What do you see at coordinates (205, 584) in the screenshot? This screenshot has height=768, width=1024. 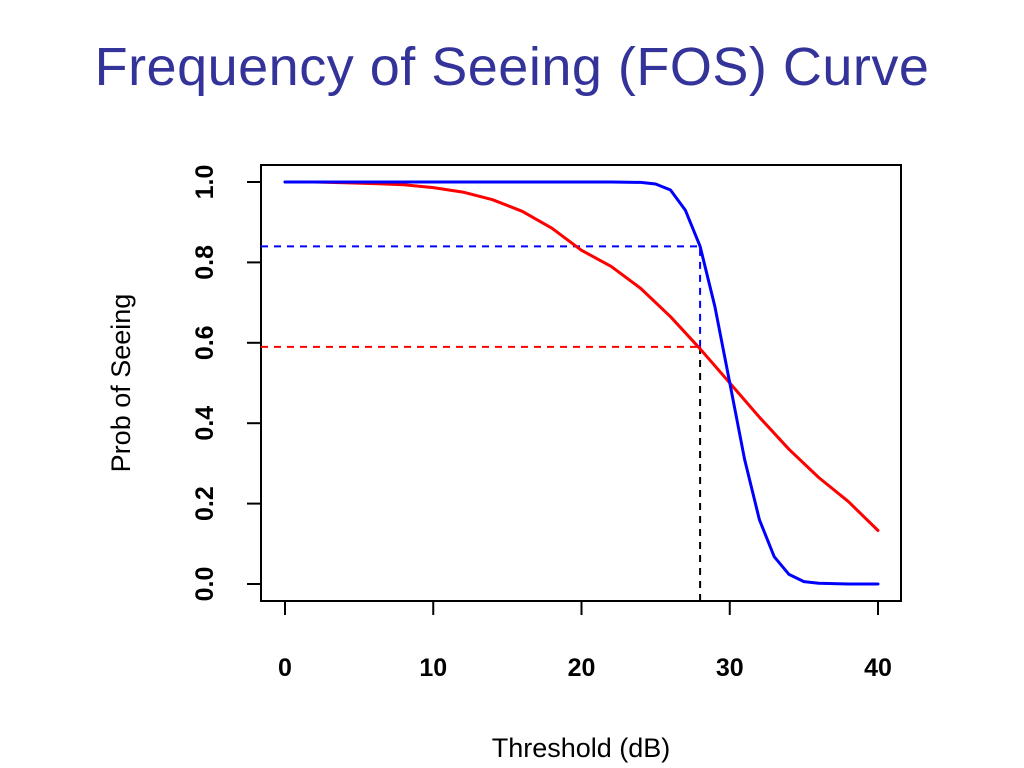 I see `y-tick-label: 0.0` at bounding box center [205, 584].